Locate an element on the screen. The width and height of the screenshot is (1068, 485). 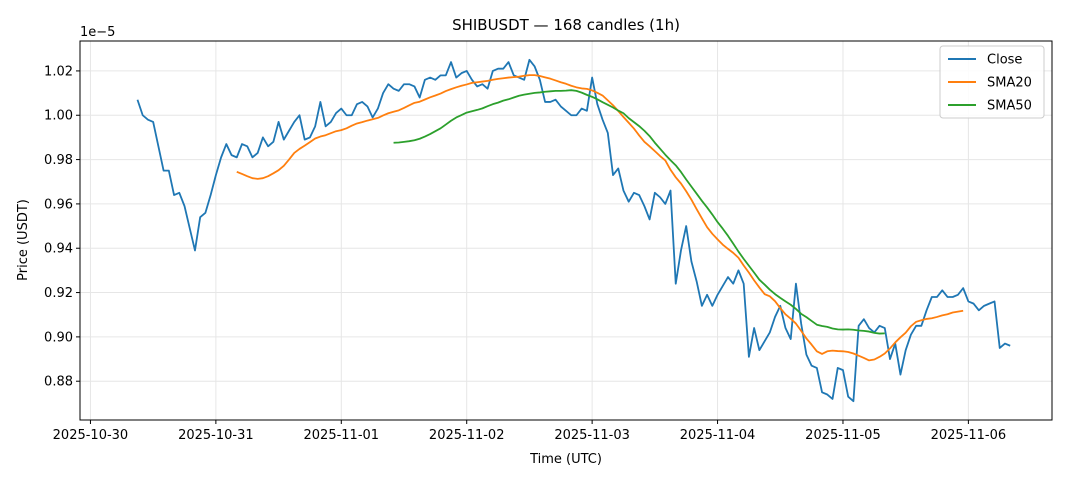
y-tick-label: 0.92 is located at coordinates (58, 293).